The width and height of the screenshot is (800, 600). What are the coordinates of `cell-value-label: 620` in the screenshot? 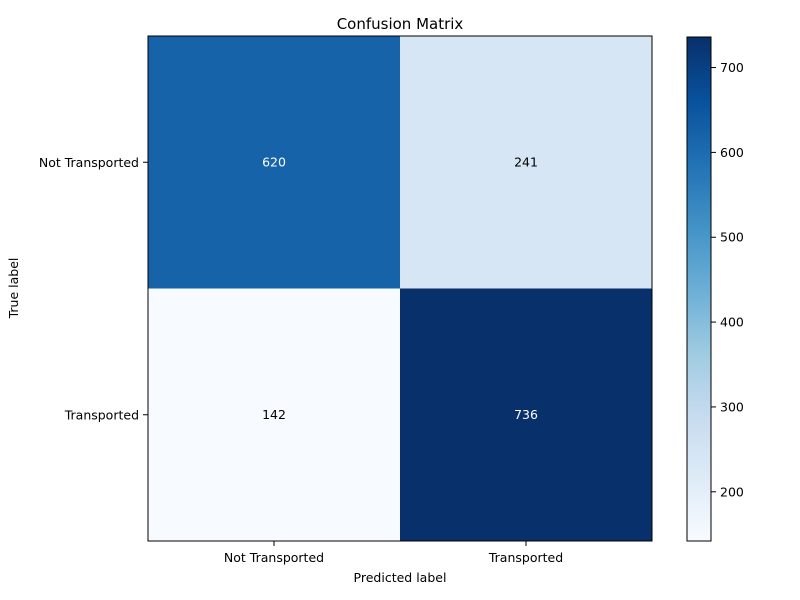 It's located at (274, 161).